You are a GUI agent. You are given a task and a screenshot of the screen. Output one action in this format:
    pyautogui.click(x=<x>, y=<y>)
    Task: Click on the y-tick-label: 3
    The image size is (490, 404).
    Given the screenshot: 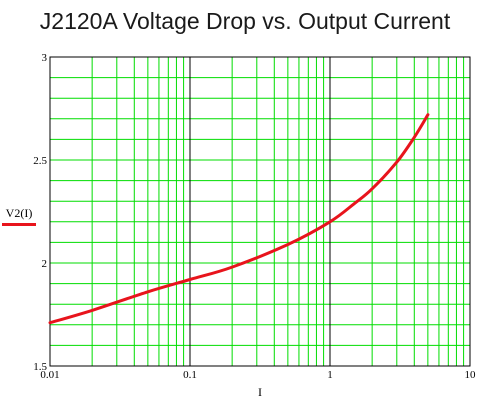 What is the action you would take?
    pyautogui.click(x=45, y=58)
    